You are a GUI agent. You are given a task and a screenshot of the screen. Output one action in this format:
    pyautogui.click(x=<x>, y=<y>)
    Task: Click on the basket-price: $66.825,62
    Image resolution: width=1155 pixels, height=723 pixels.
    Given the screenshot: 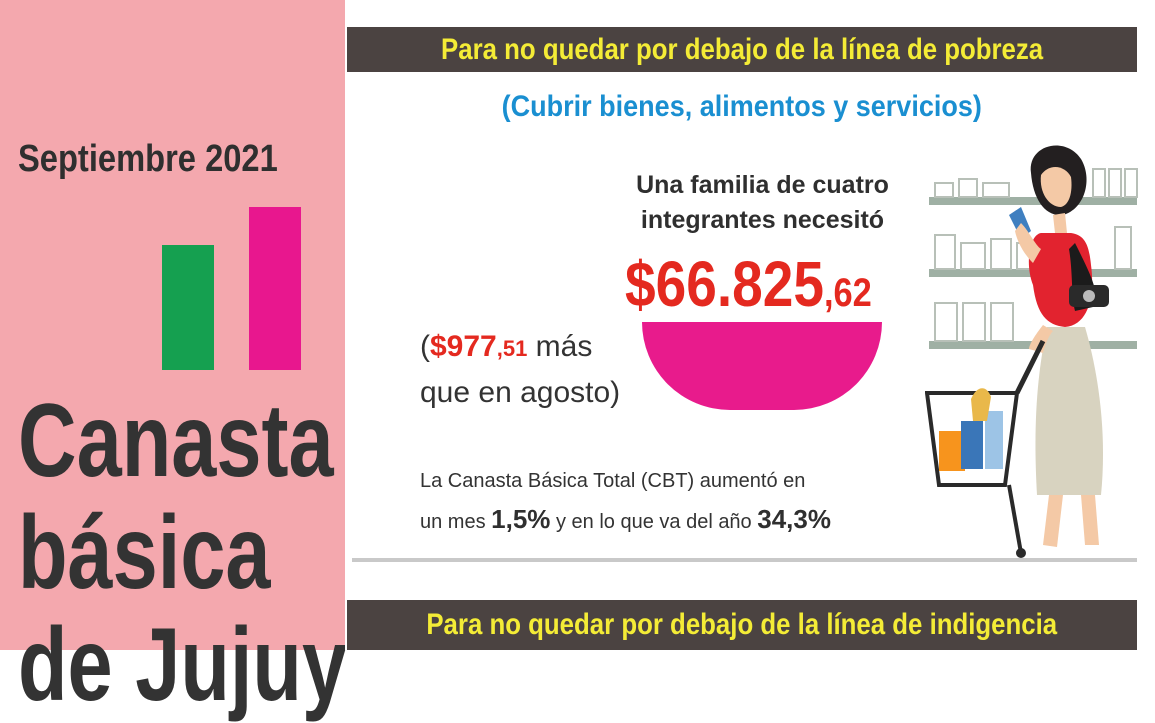 What is the action you would take?
    pyautogui.click(x=748, y=284)
    